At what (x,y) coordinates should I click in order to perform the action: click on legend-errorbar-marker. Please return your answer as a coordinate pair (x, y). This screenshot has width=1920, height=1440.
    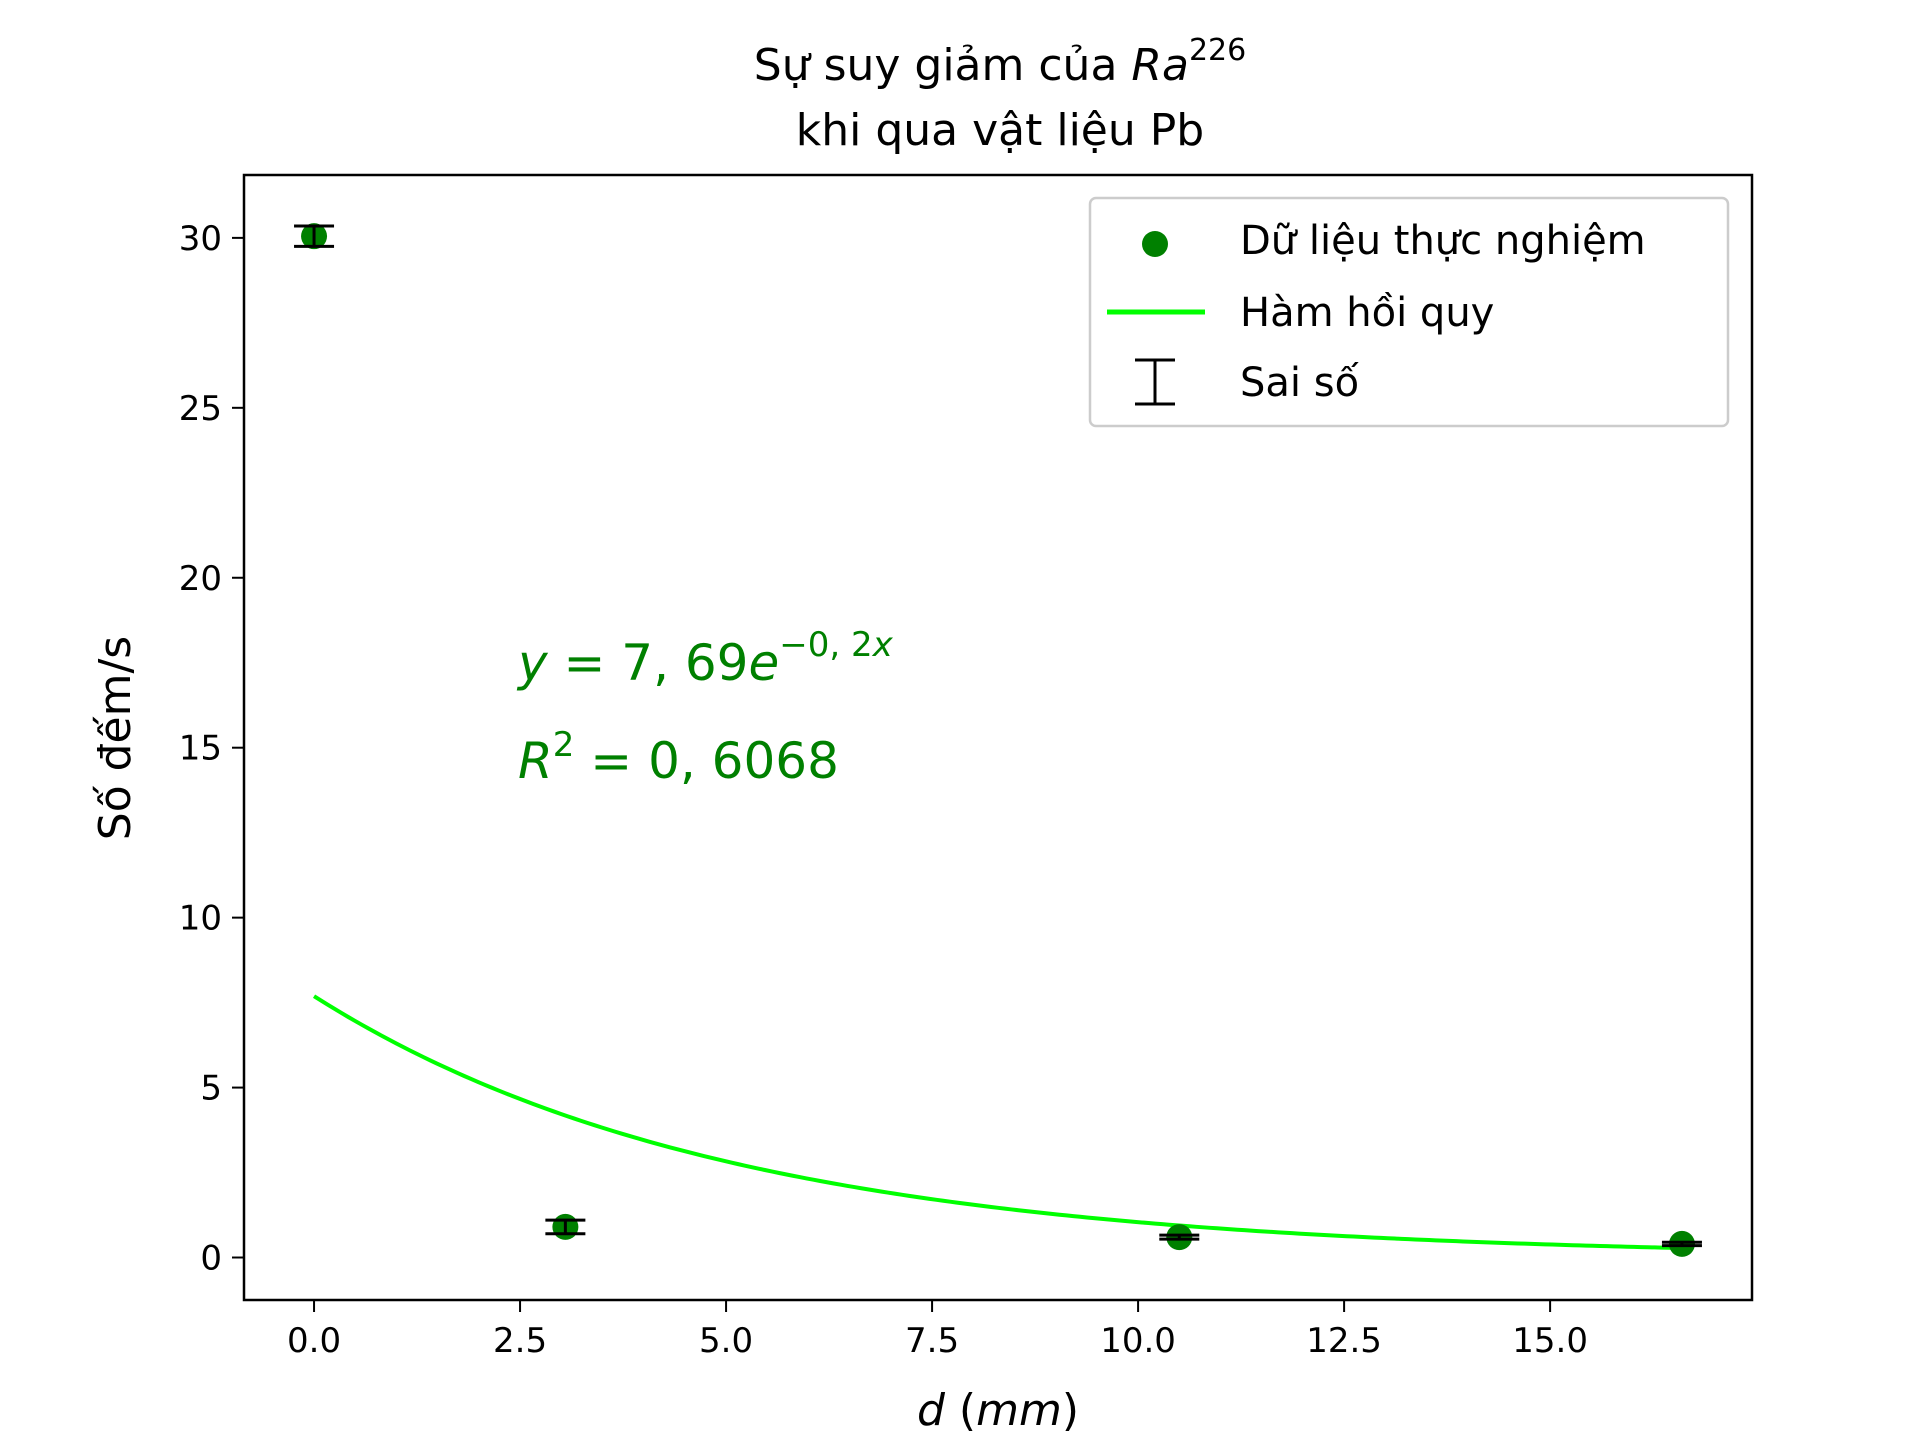
    Looking at the image, I should click on (1155, 382).